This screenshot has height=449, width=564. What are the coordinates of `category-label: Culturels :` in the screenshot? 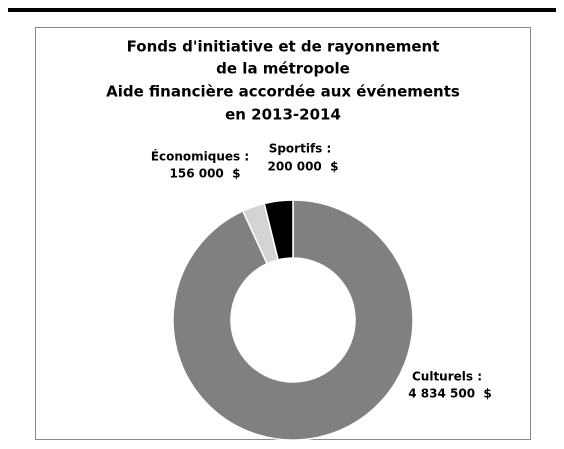 It's located at (447, 377).